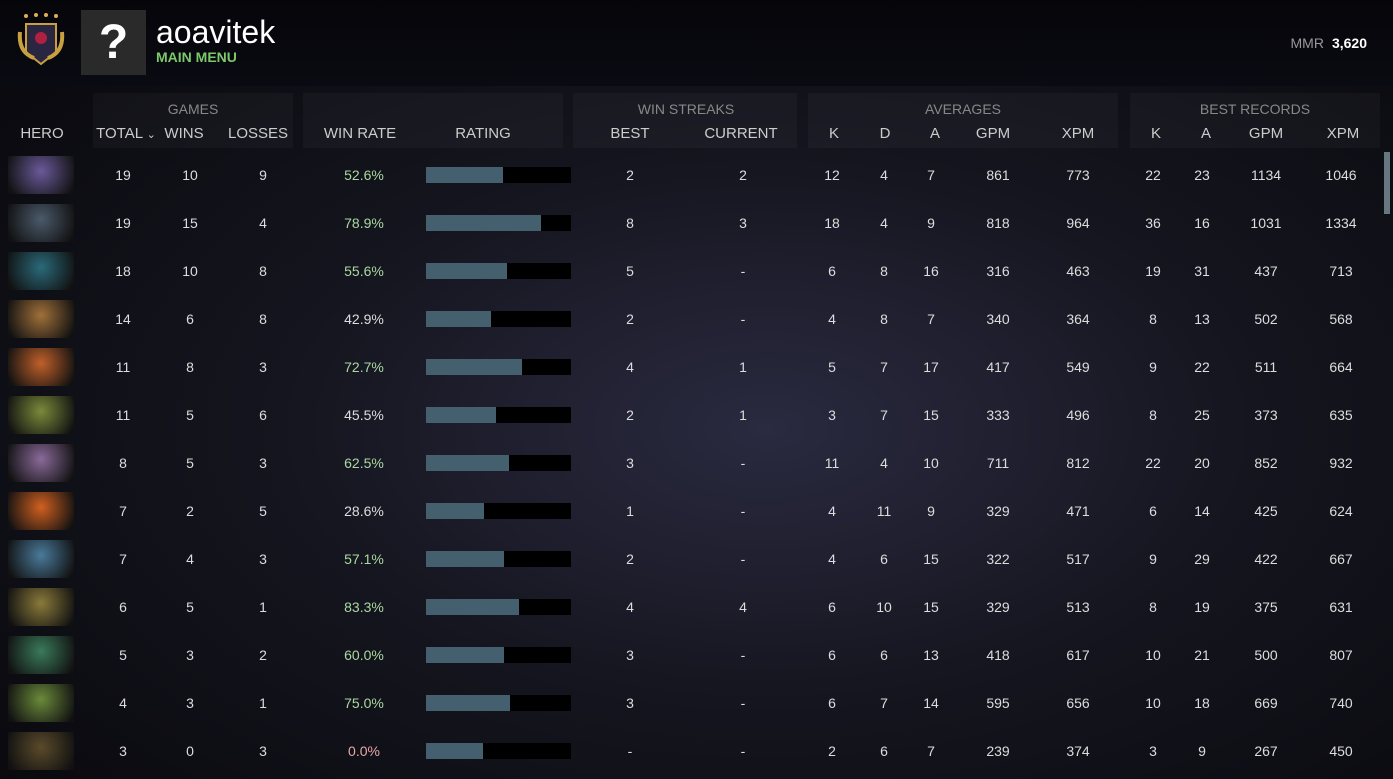  Describe the element at coordinates (184, 133) in the screenshot. I see `col-wins: WINS` at that location.